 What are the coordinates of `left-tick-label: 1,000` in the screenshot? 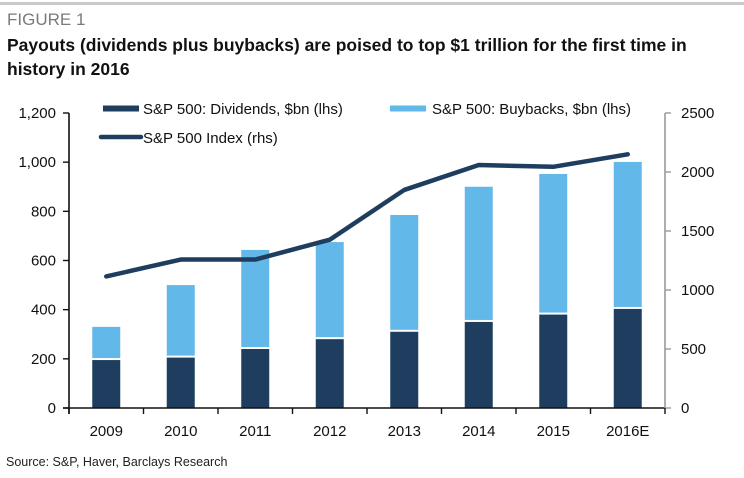 It's located at (37, 162).